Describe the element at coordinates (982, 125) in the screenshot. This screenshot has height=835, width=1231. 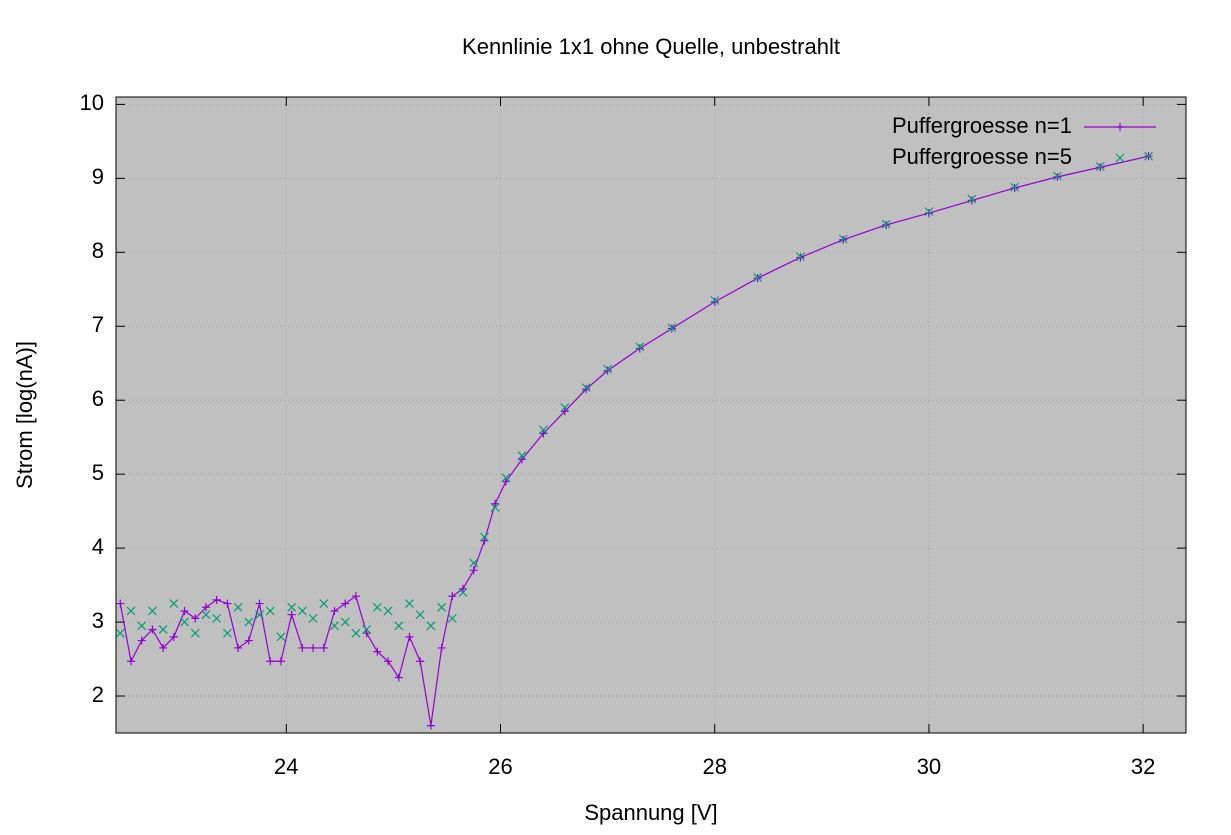
I see `legend-label: Puffergroesse n=1` at that location.